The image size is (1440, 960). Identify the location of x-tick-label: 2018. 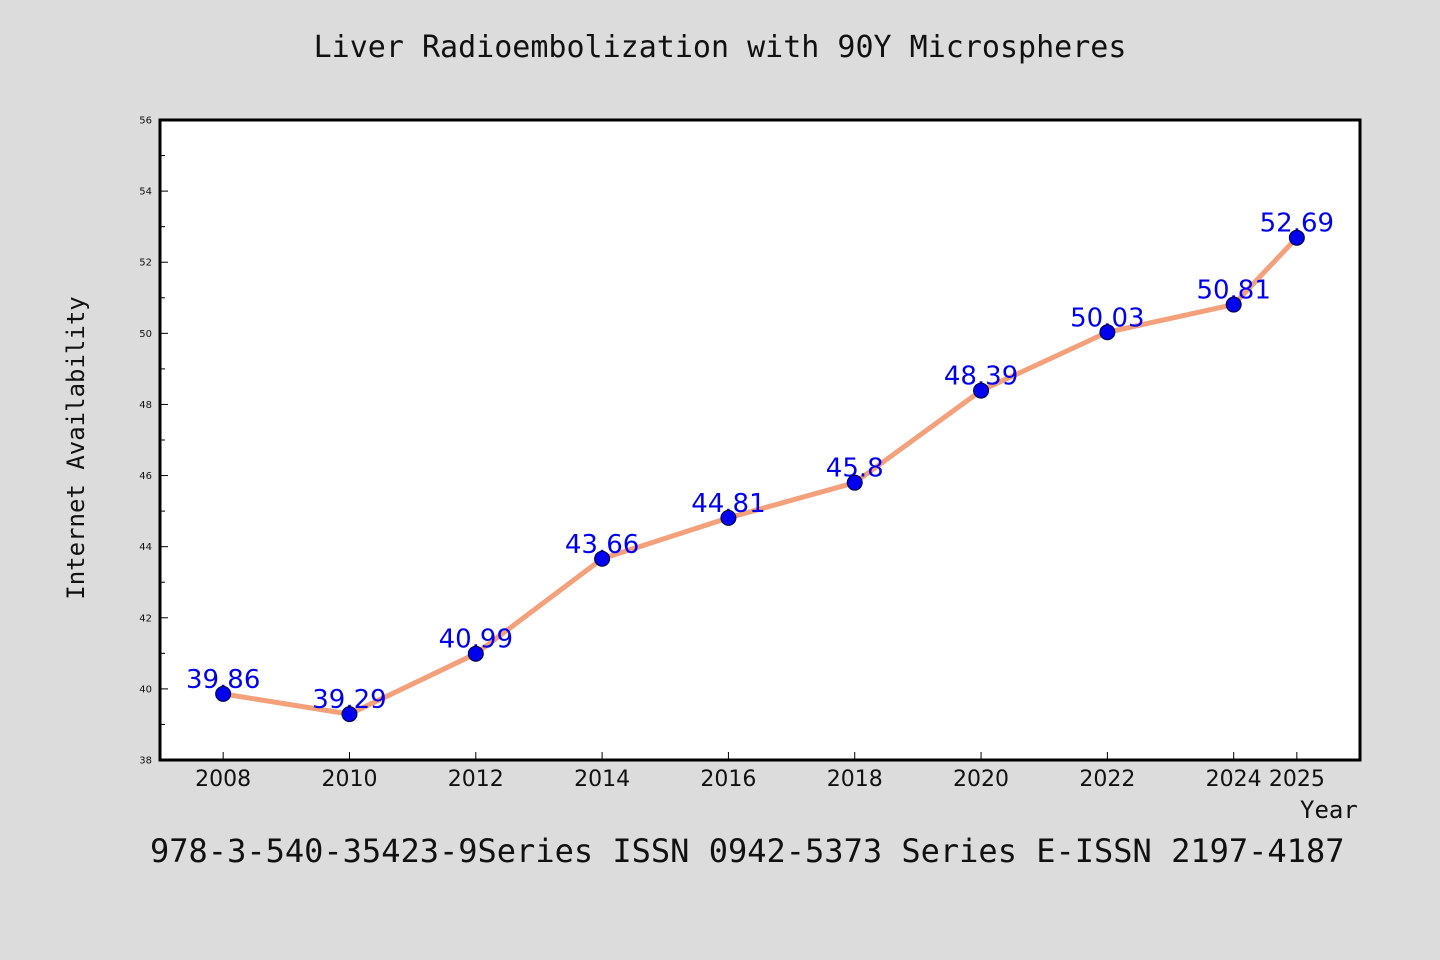
(855, 779).